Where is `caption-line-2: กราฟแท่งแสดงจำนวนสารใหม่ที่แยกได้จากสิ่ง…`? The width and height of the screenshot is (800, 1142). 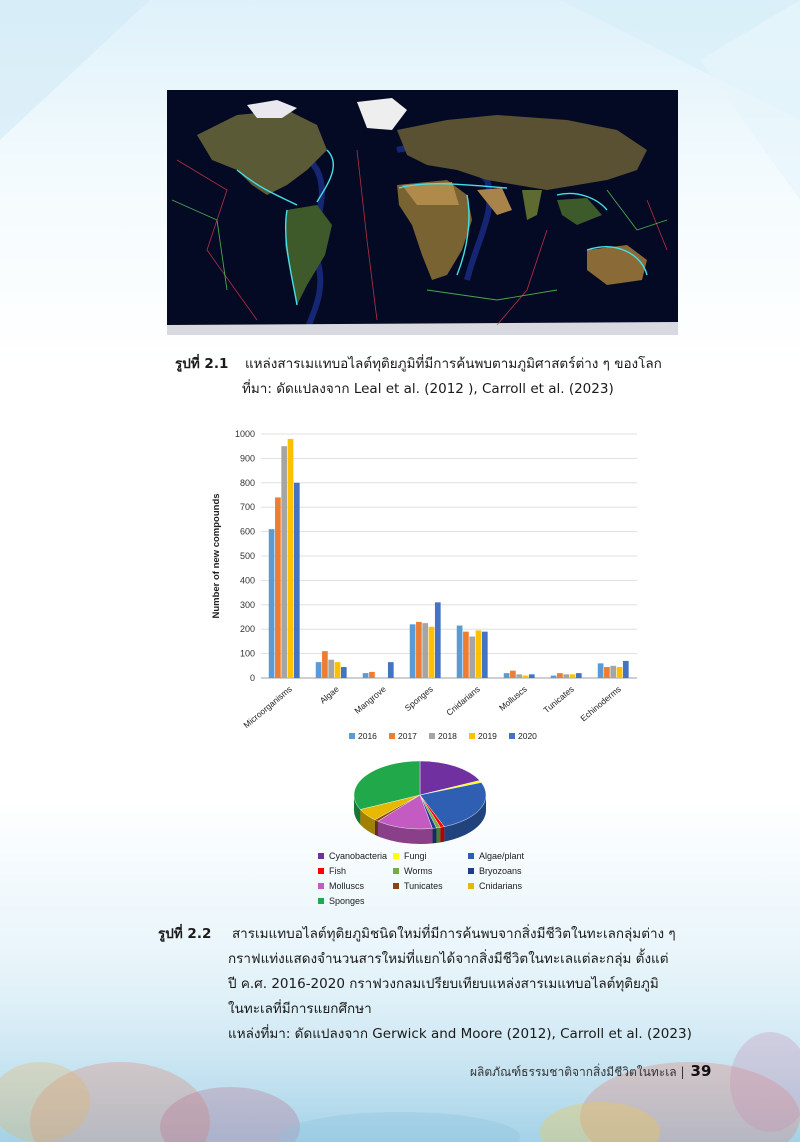
caption-line-2: กราฟแท่งแสดงจำนวนสารใหม่ที่แยกได้จากสิ่ง… is located at coordinates (448, 959).